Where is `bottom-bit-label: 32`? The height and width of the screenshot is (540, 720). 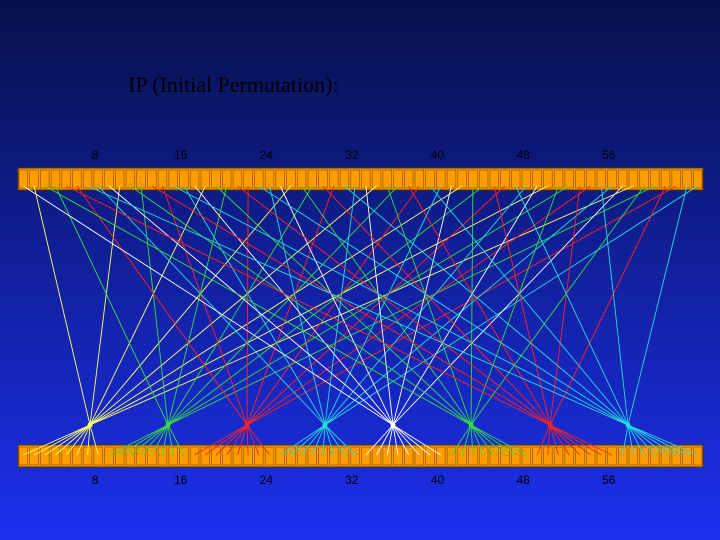 bottom-bit-label: 32 is located at coordinates (352, 480).